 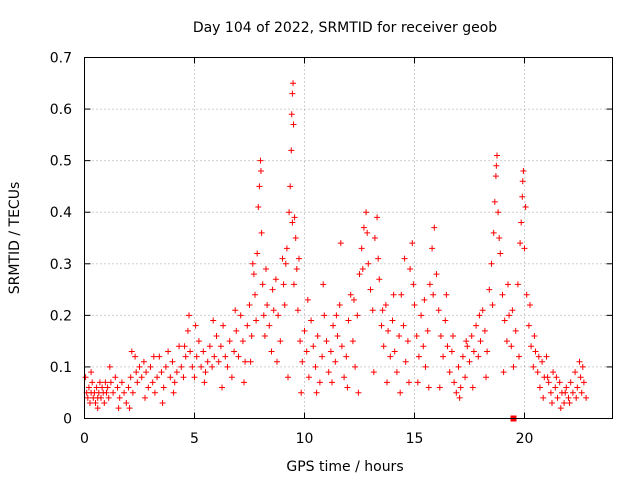 What do you see at coordinates (415, 439) in the screenshot?
I see `x-tick-label: 15` at bounding box center [415, 439].